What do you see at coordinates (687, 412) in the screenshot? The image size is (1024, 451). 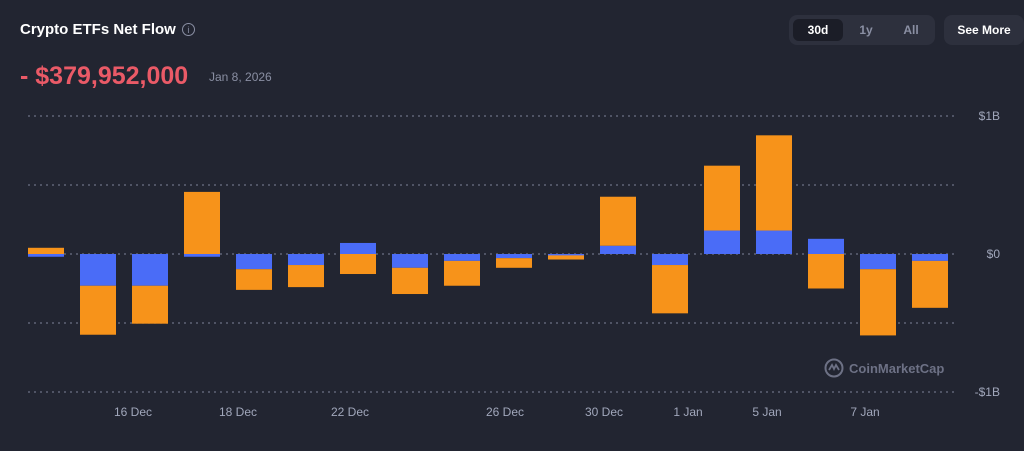 I see `x-tick-label: 1 Jan` at bounding box center [687, 412].